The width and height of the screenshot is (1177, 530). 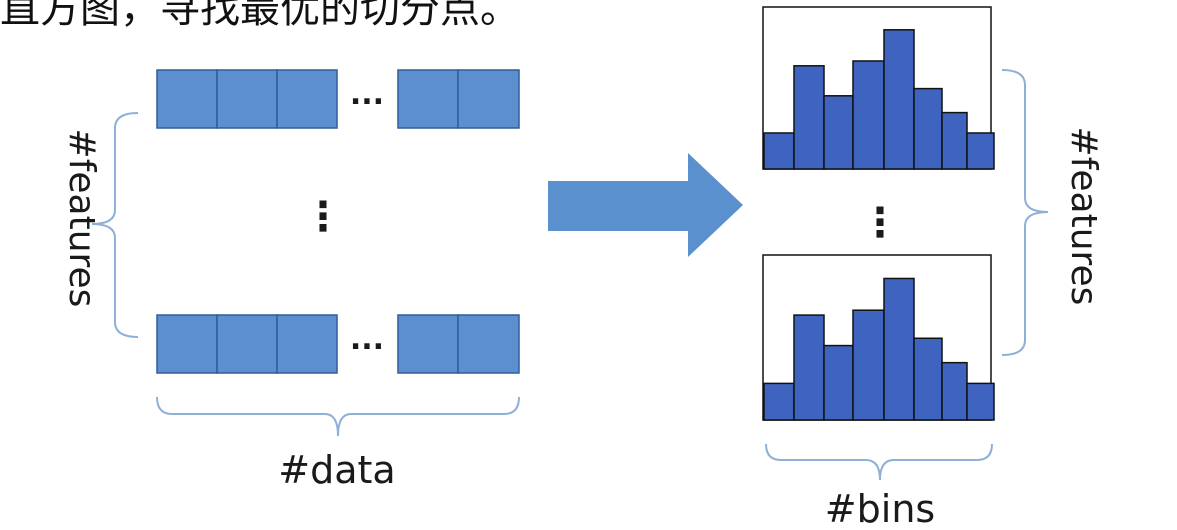 What do you see at coordinates (1025, 212) in the screenshot?
I see `right-features-bracket` at bounding box center [1025, 212].